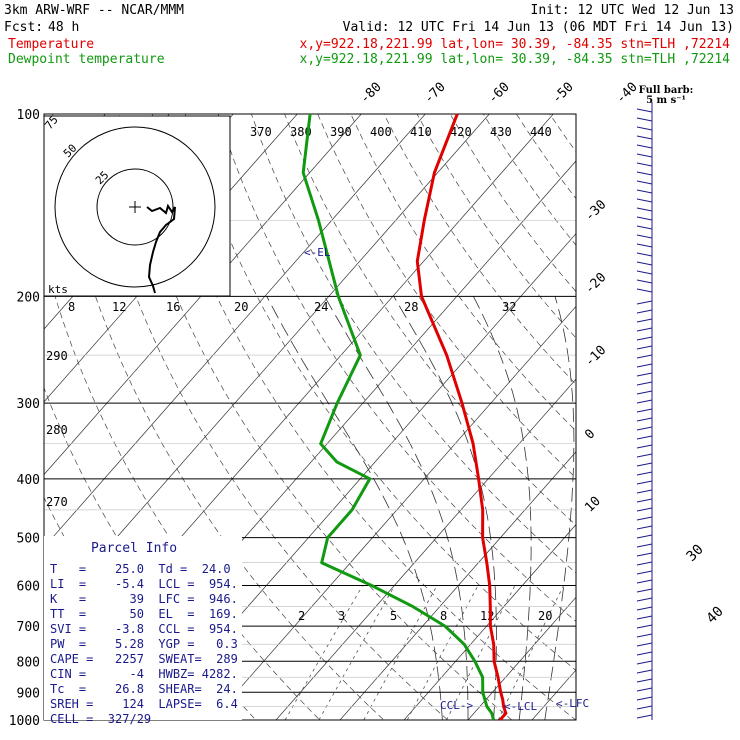 The width and height of the screenshot is (740, 740). I want to click on pressure-label: 200, so click(28, 297).